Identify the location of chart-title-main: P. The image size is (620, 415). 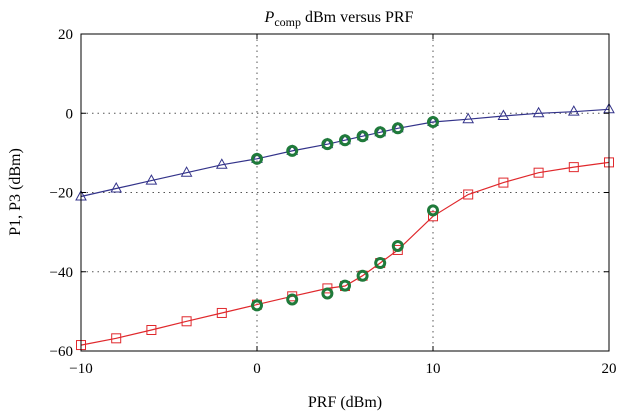
(269, 17).